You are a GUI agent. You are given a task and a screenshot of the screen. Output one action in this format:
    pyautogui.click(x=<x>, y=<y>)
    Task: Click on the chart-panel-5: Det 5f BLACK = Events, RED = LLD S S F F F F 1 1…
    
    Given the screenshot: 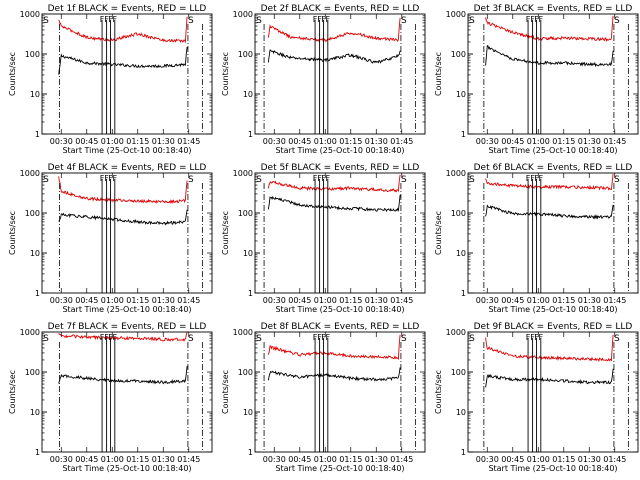 What is the action you would take?
    pyautogui.click(x=323, y=238)
    